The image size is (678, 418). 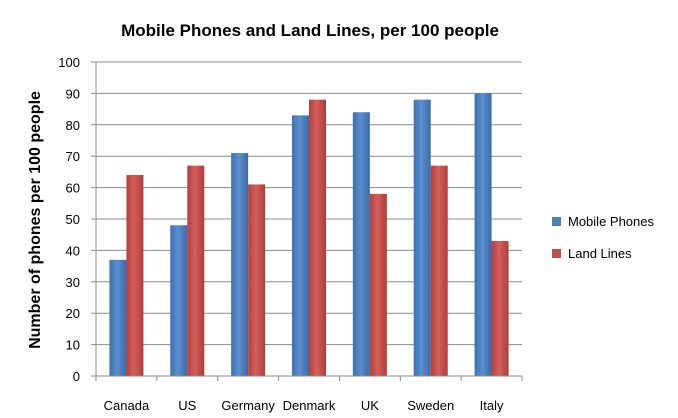 I want to click on x-tick-label: Italy, so click(x=492, y=405).